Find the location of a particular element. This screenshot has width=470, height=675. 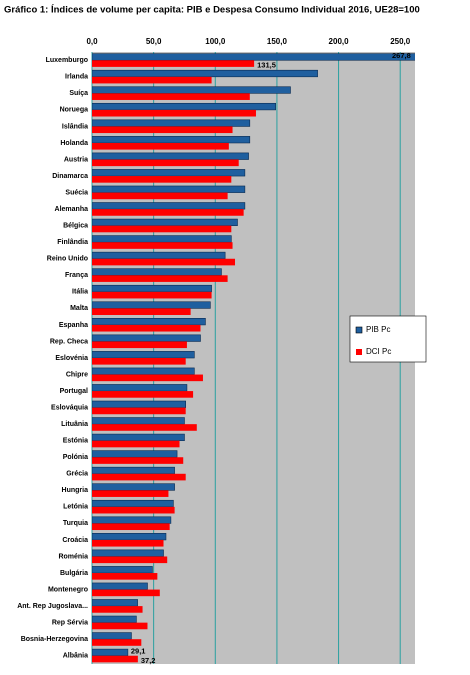

legend-box is located at coordinates (388, 339).